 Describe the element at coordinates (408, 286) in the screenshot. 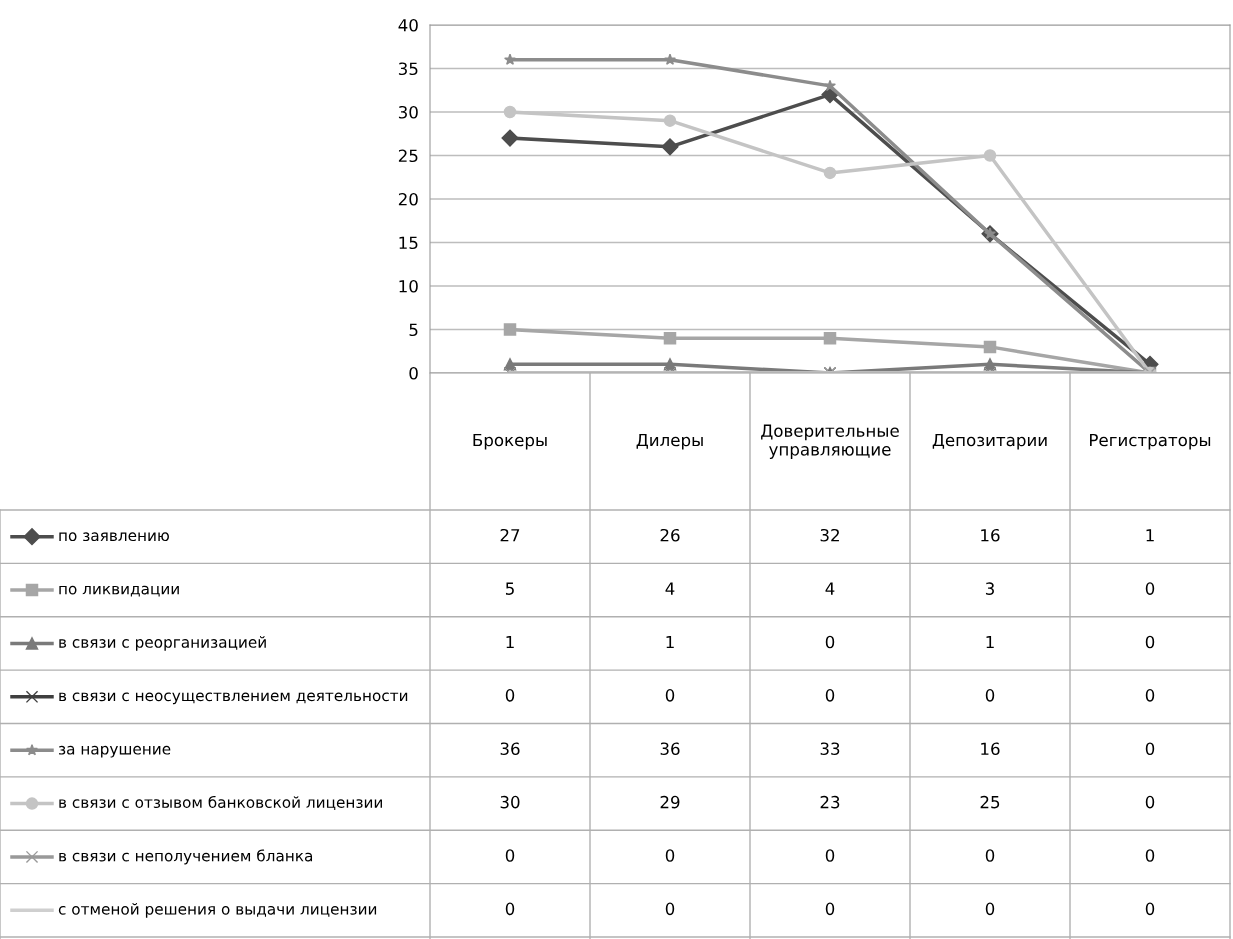

I see `y-tick-label: 10` at that location.